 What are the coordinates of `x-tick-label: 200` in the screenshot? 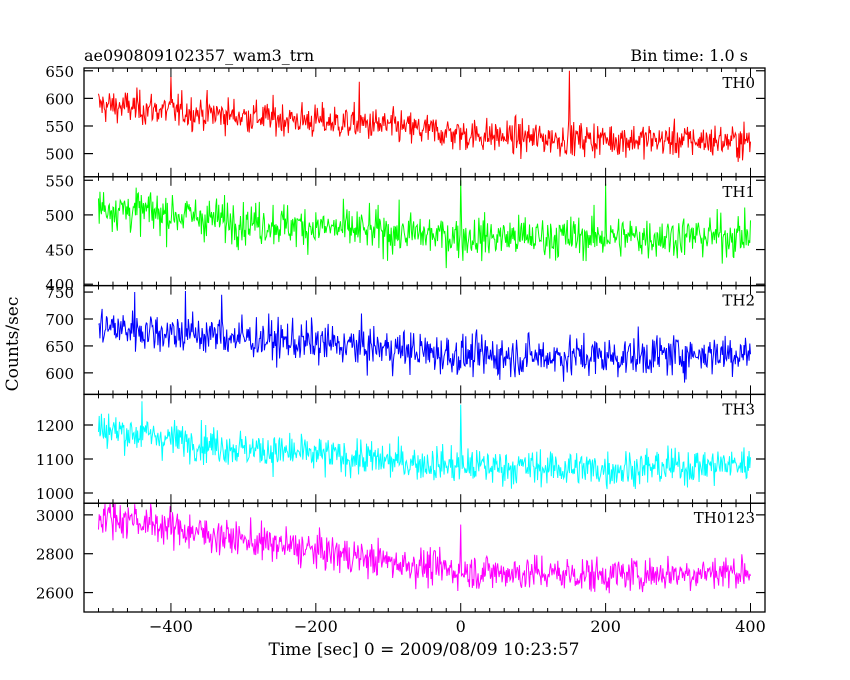 It's located at (605, 626).